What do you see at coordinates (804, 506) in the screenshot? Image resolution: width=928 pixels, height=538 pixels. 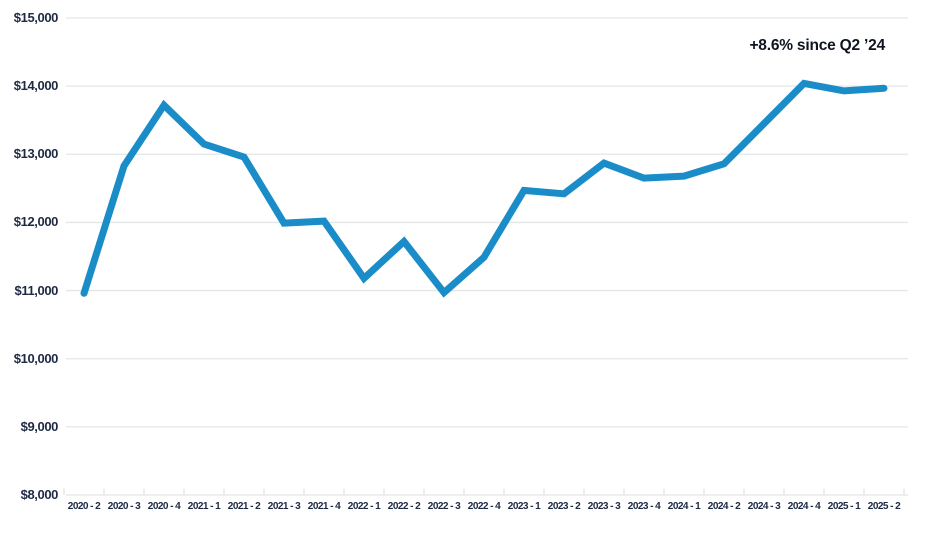 I see `x-axis-tick-label: 2024 - 4` at bounding box center [804, 506].